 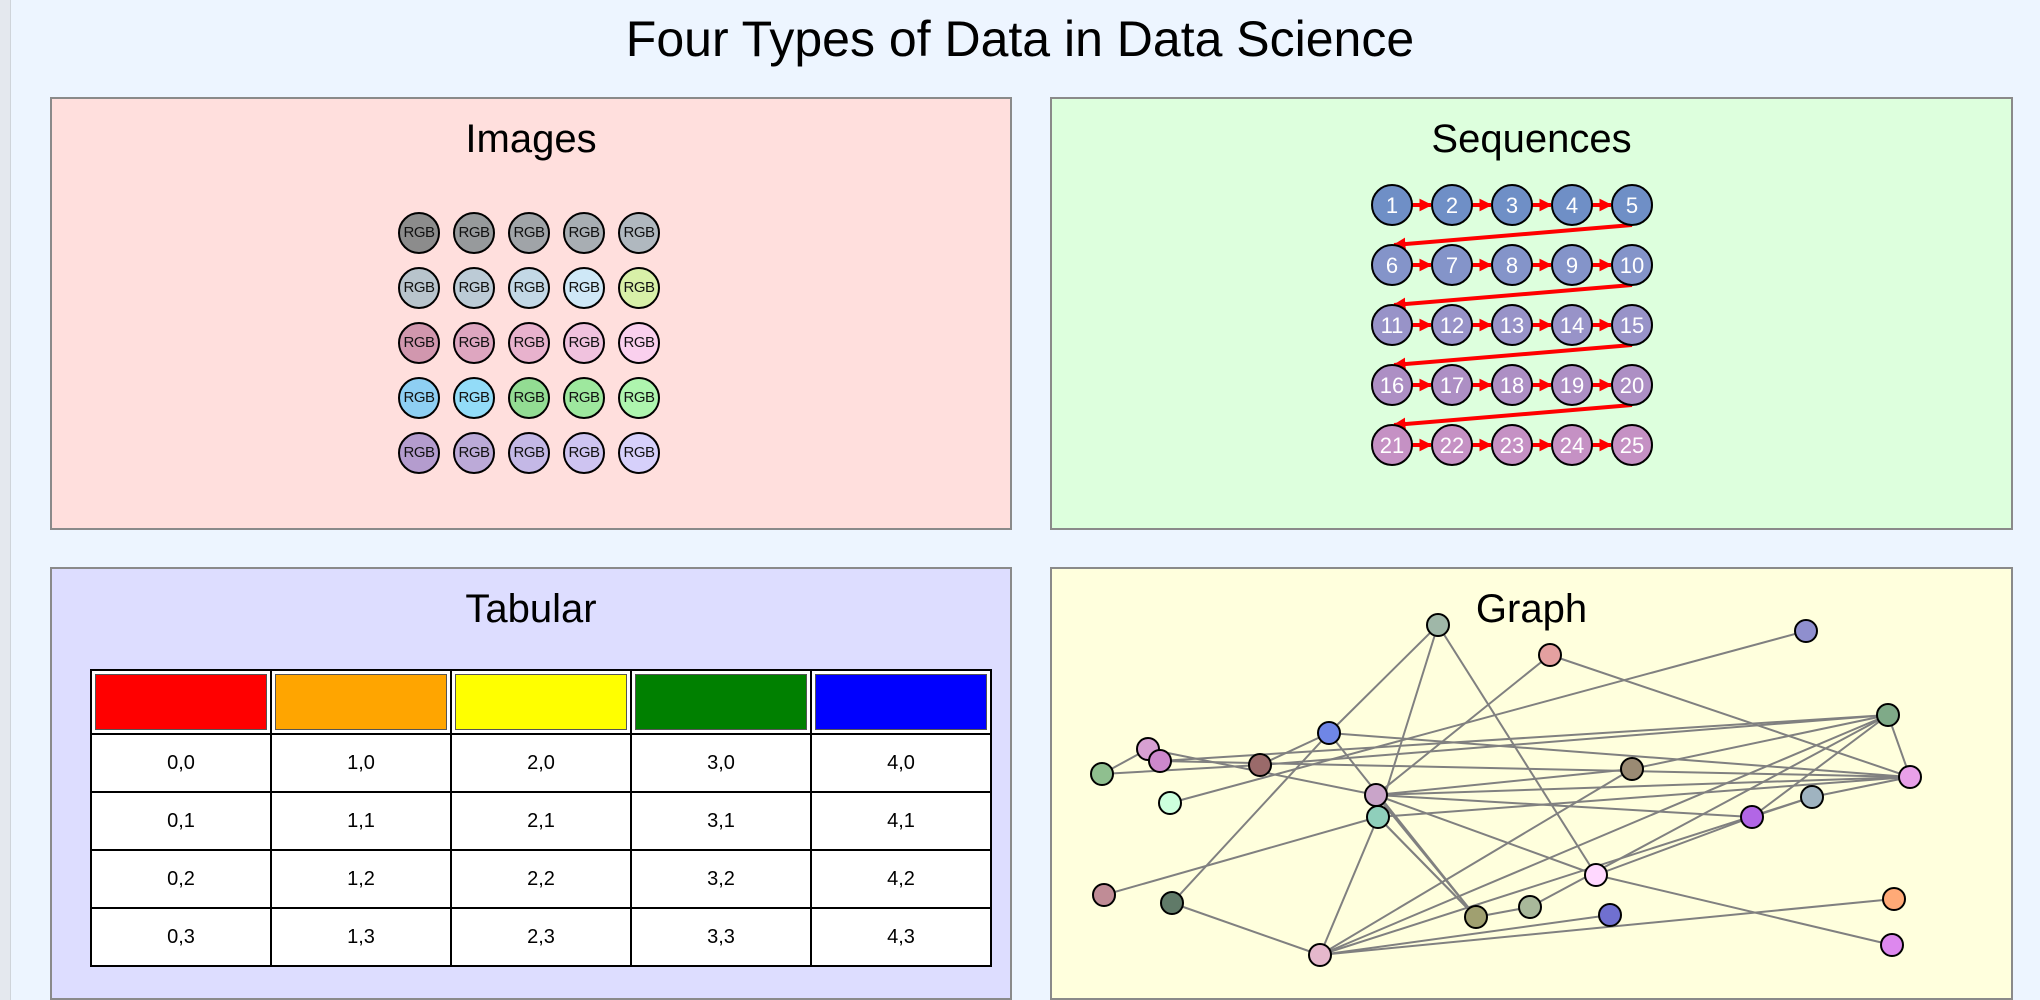 I want to click on sequence-node-label: 7, so click(x=1452, y=265).